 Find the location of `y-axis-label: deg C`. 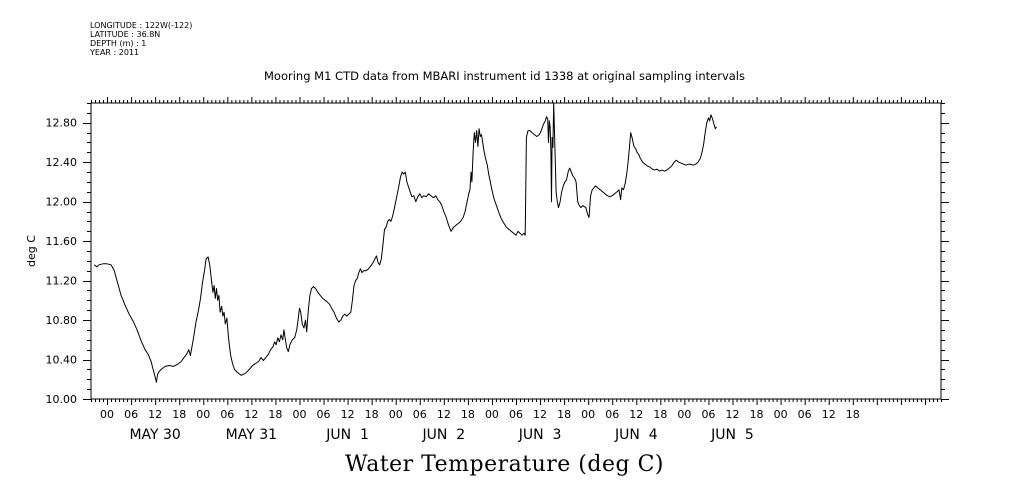

y-axis-label: deg C is located at coordinates (31, 251).